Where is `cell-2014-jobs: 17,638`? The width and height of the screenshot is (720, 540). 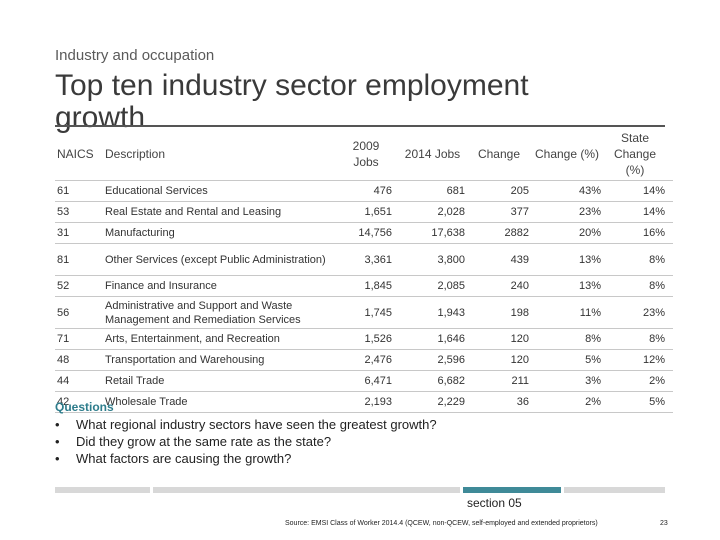
cell-2014-jobs: 17,638 is located at coordinates (434, 233).